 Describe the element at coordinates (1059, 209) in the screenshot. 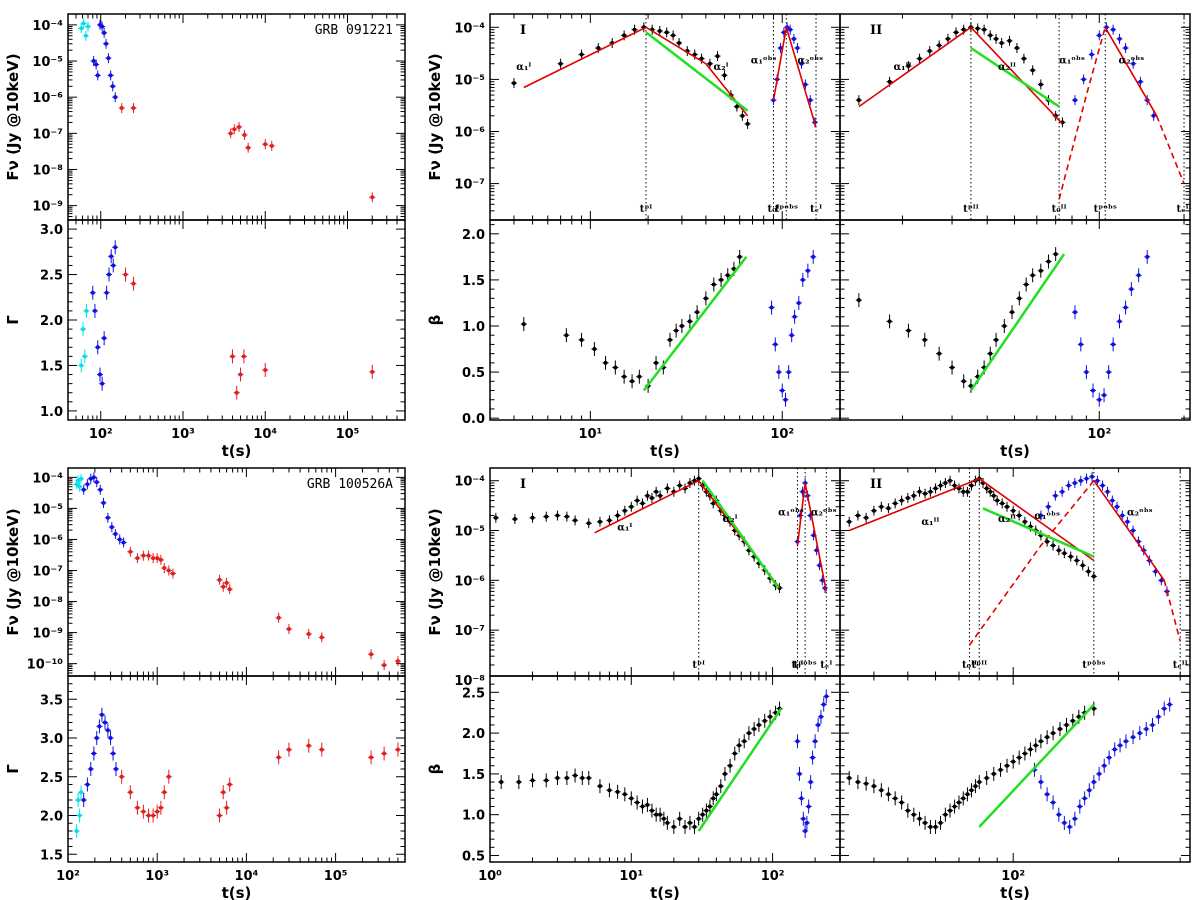

I see `vline-label: t₀ᴵᴵ` at that location.